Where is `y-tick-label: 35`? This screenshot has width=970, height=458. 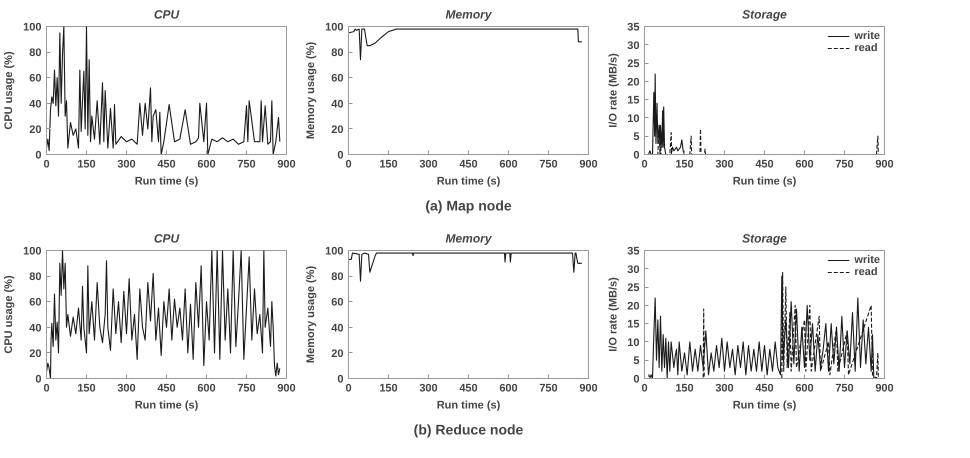
y-tick-label: 35 is located at coordinates (633, 28).